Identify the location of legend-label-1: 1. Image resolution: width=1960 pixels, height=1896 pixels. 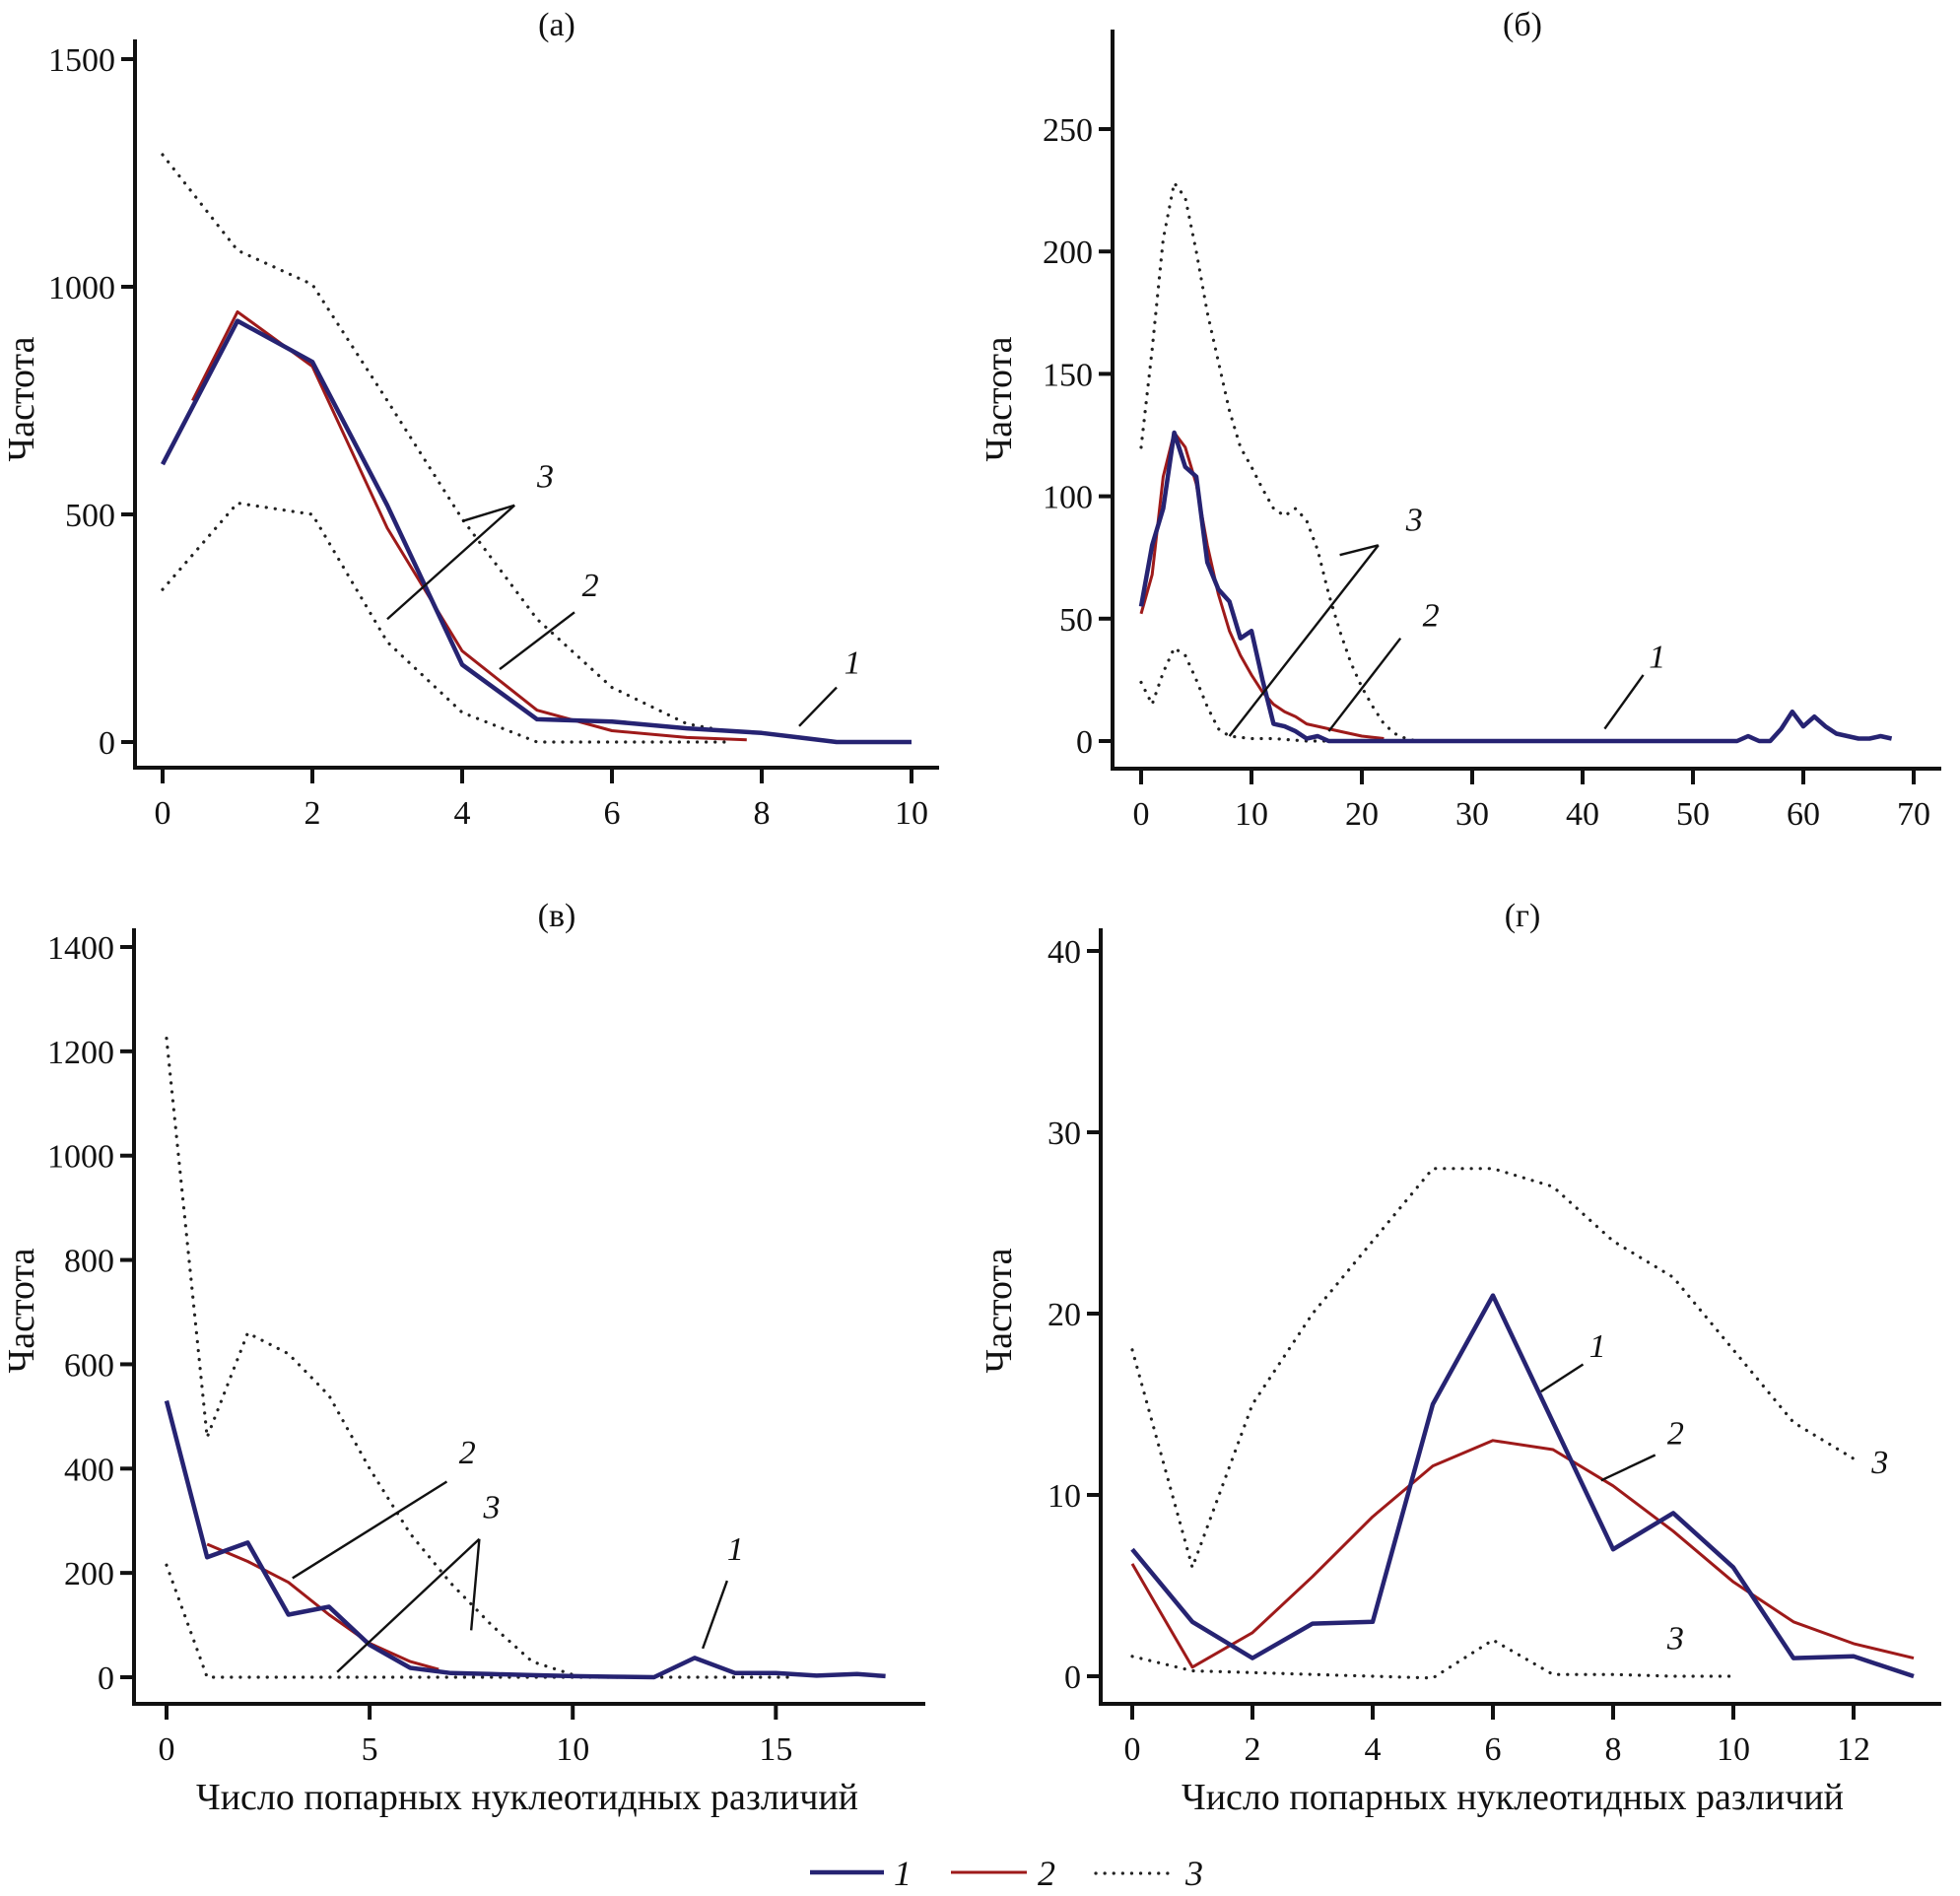
(903, 1873).